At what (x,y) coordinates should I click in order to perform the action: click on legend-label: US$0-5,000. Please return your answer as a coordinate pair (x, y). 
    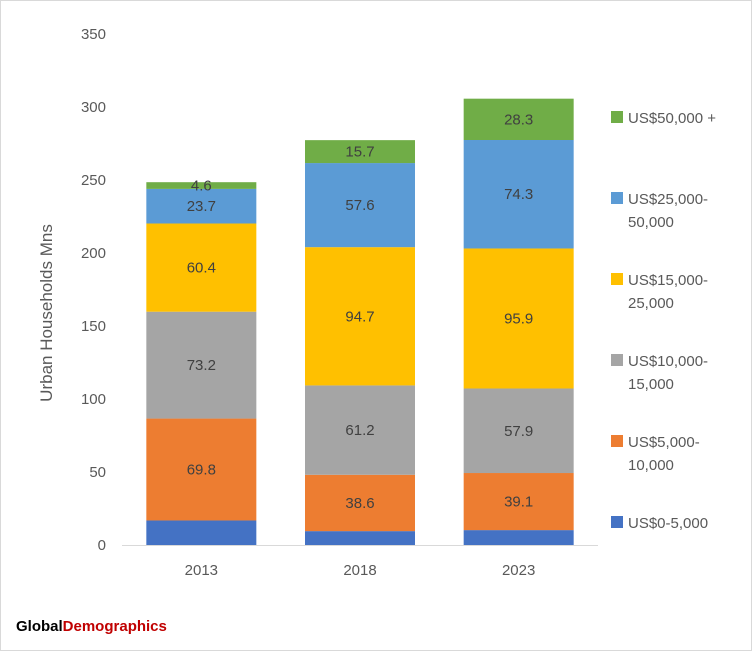
    Looking at the image, I should click on (668, 523).